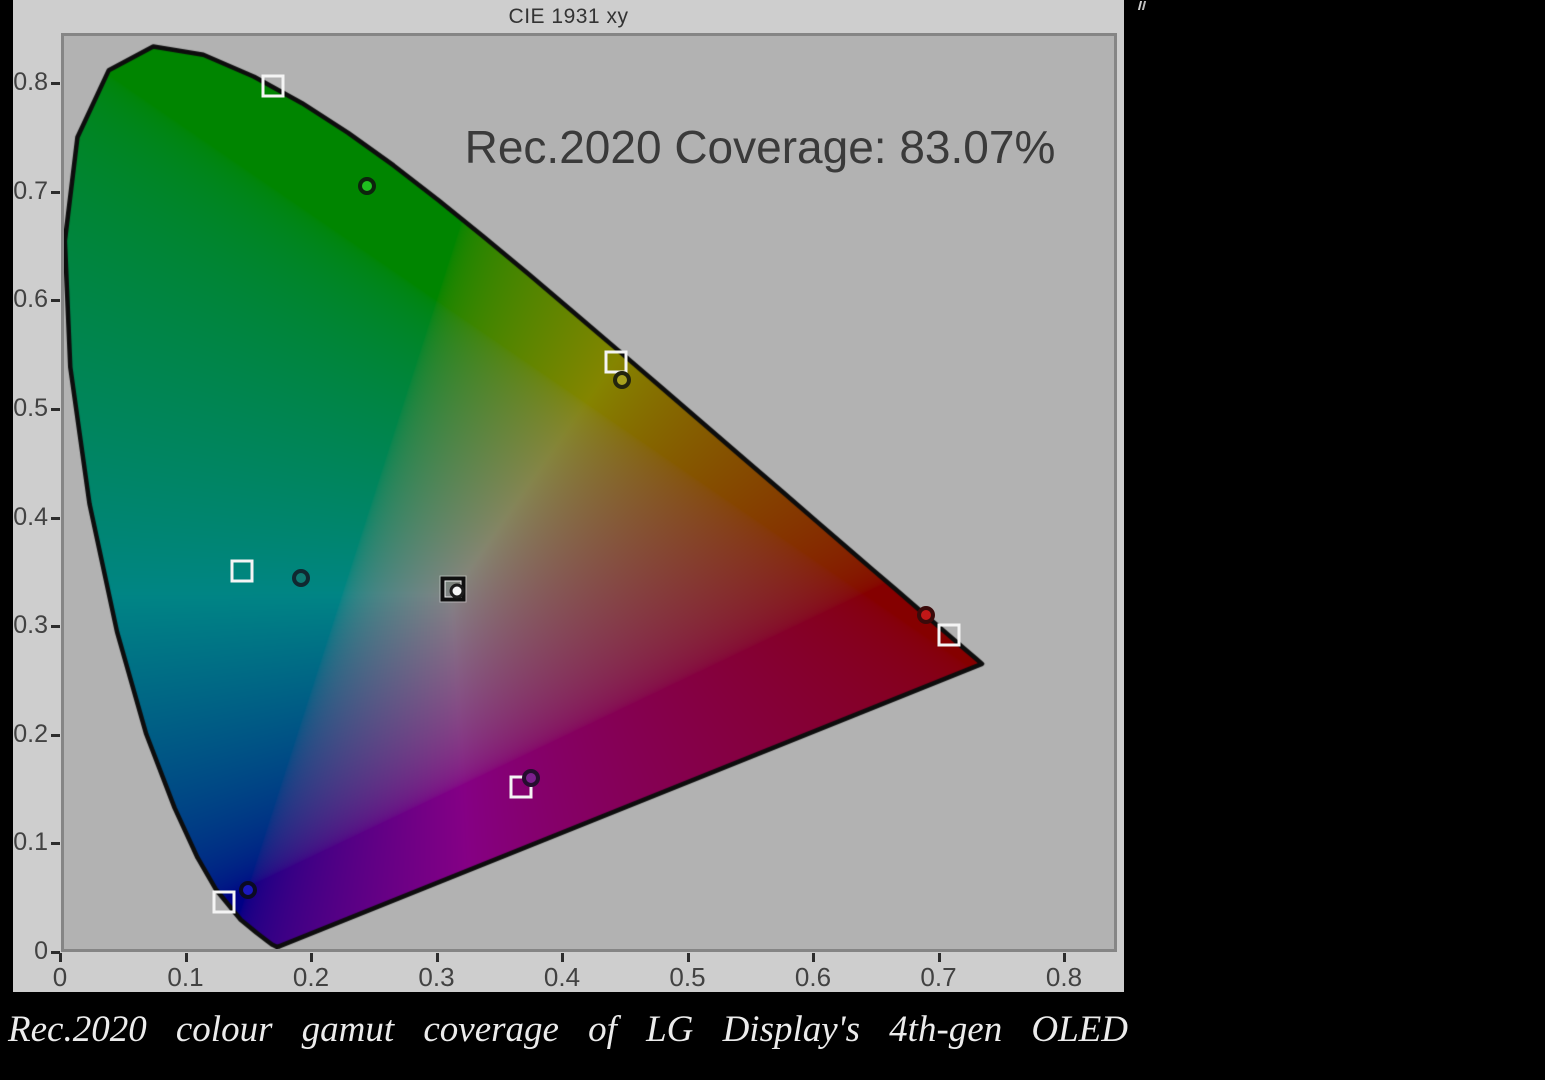 The image size is (1545, 1080). What do you see at coordinates (300, 578) in the screenshot?
I see `measurement-dot-cyan` at bounding box center [300, 578].